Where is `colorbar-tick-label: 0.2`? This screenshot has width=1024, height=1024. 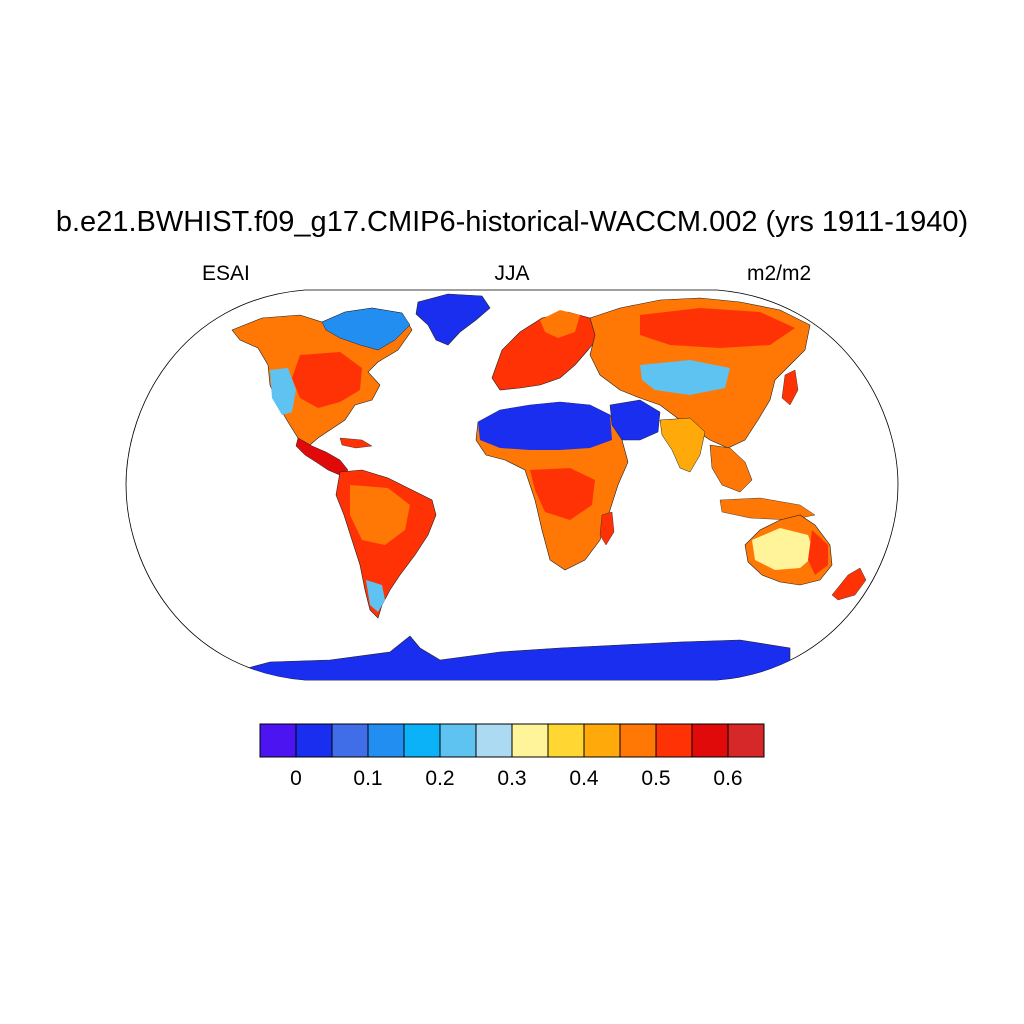
colorbar-tick-label: 0.2 is located at coordinates (439, 778).